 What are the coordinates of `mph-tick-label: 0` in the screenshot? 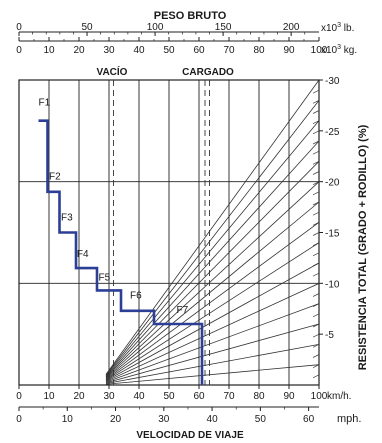 It's located at (19, 419).